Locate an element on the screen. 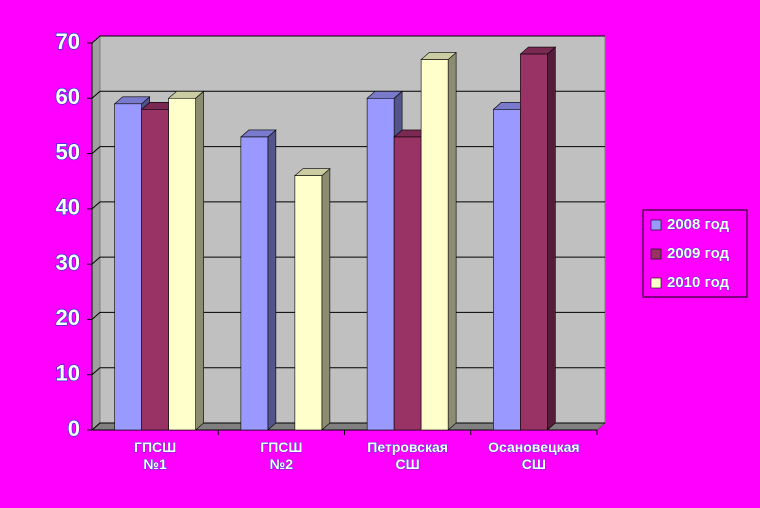 The height and width of the screenshot is (508, 760). grid-line is located at coordinates (348, 39).